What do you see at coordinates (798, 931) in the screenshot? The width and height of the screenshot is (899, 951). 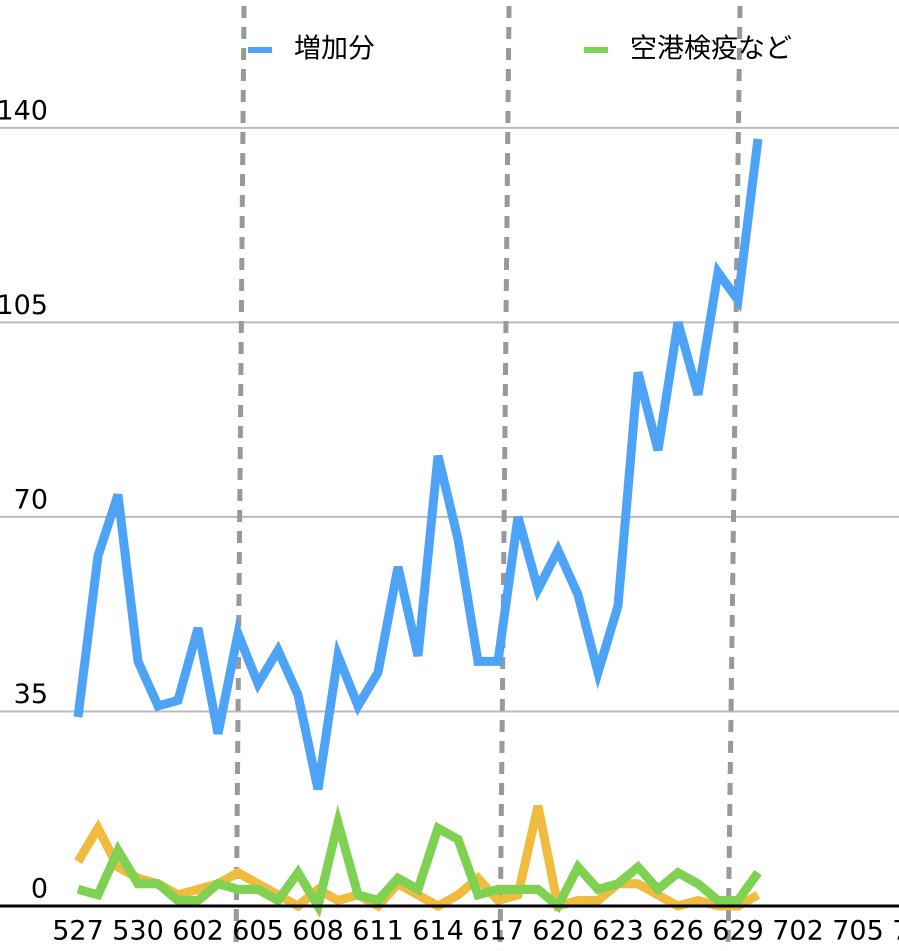 I see `x-tick-label: 702` at bounding box center [798, 931].